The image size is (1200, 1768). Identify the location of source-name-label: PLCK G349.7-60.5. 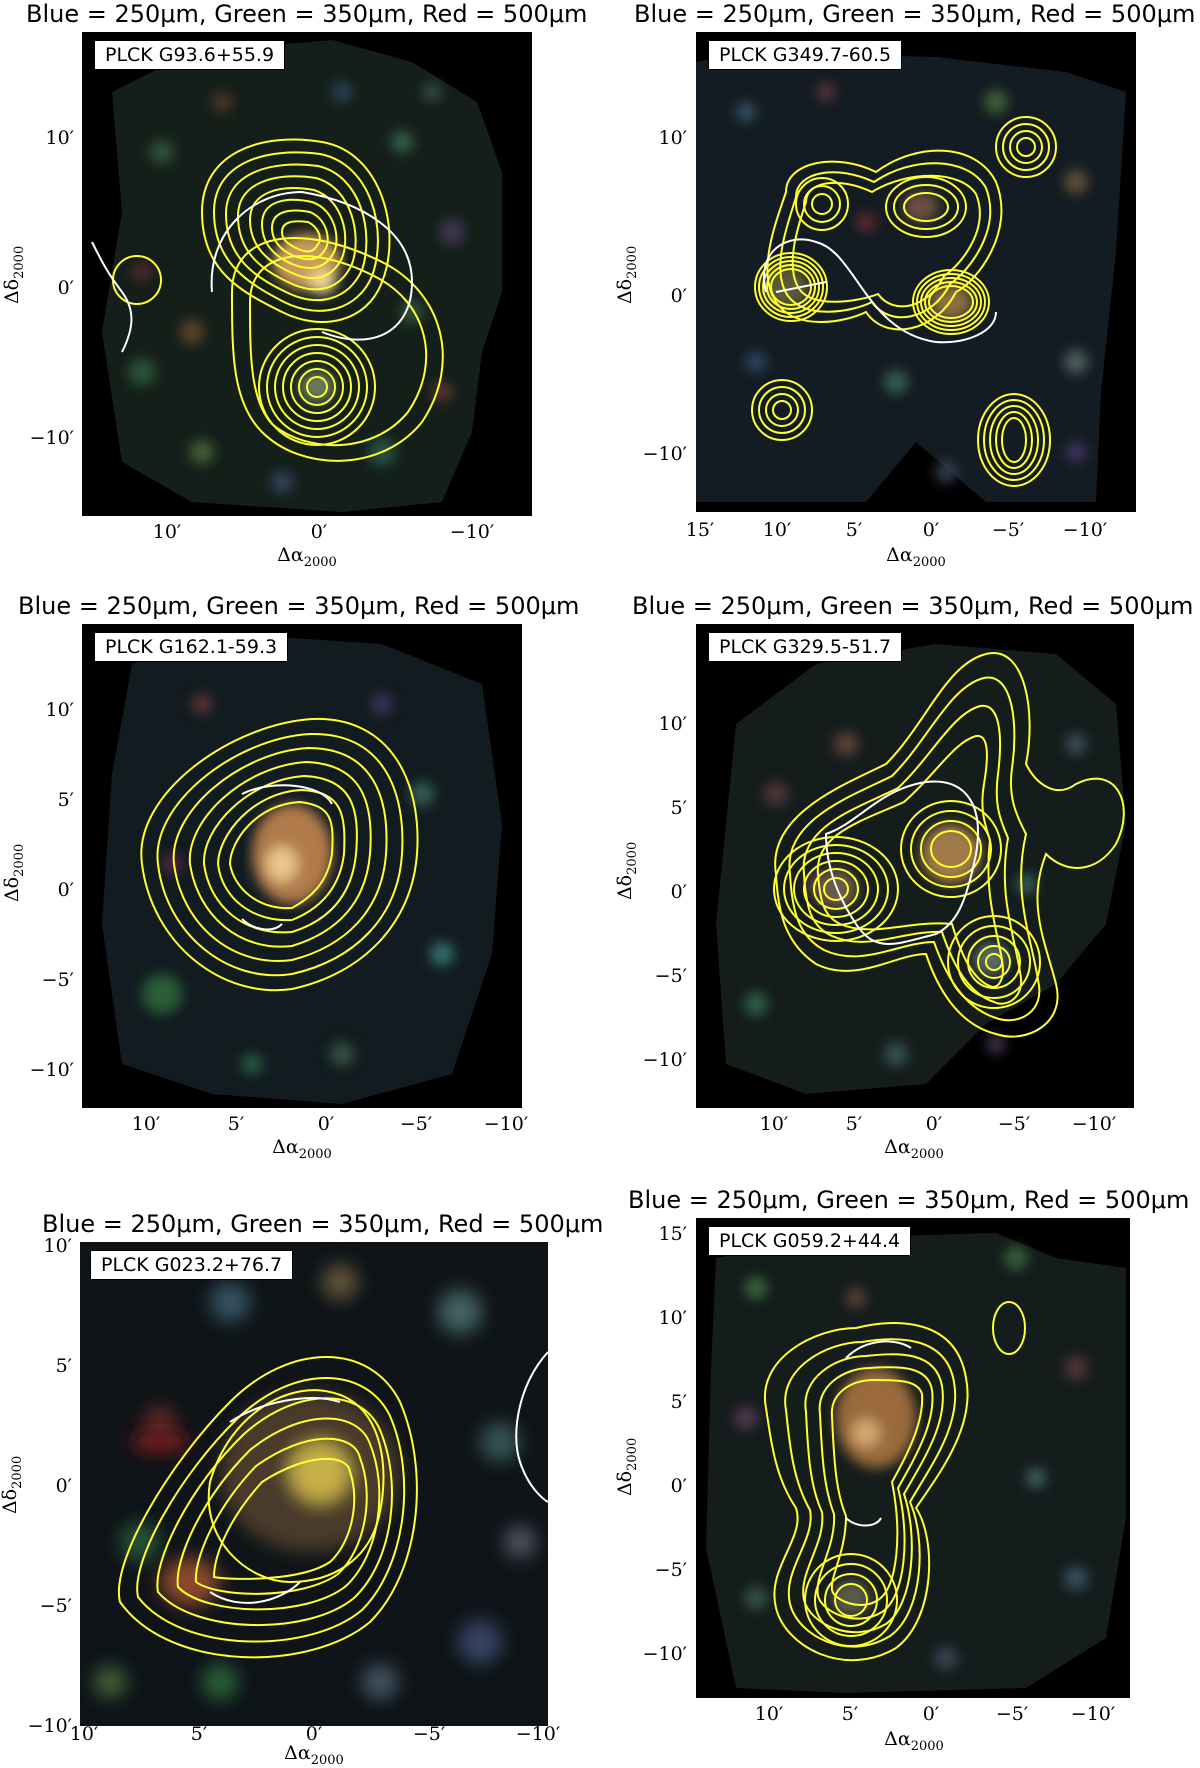
(805, 55).